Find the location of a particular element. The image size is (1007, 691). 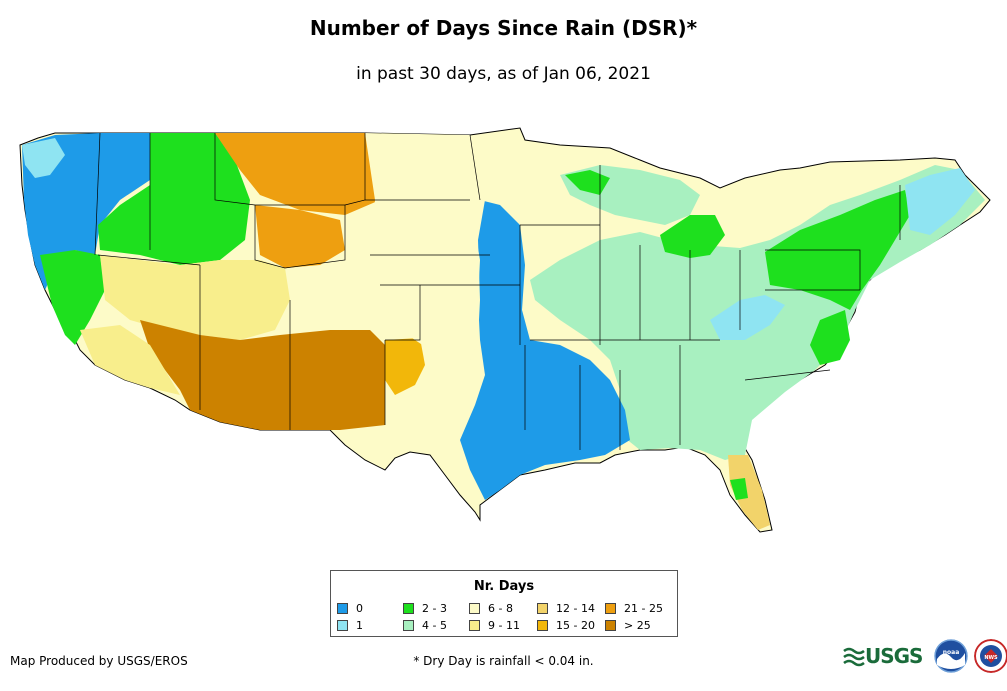

region-michigan-green is located at coordinates (692, 236).